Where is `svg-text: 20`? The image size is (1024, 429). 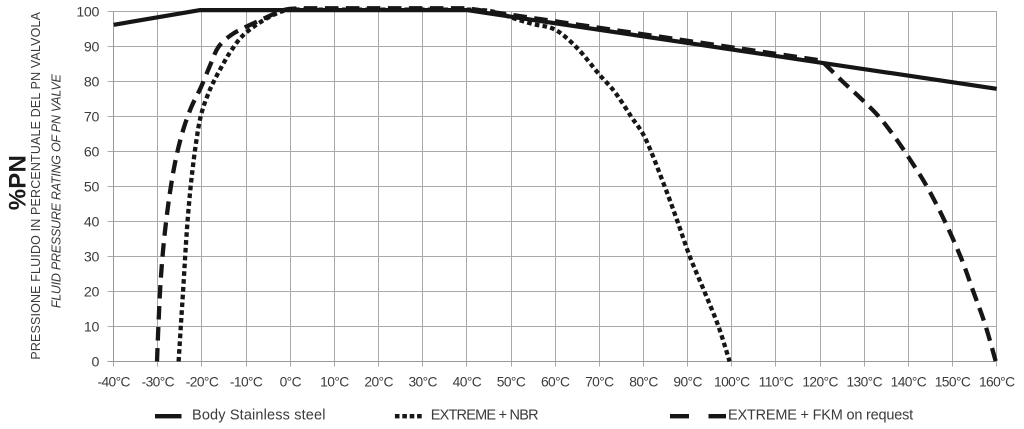
svg-text: 20 is located at coordinates (92, 292).